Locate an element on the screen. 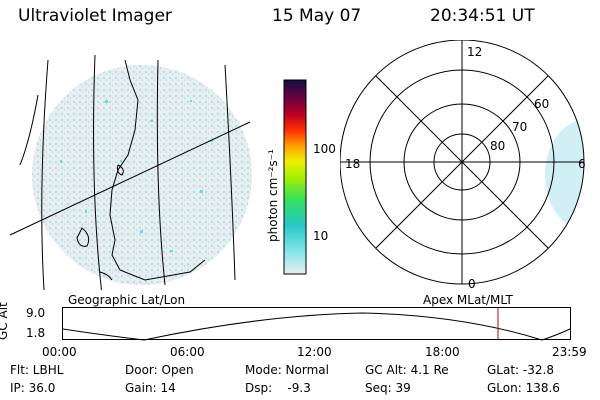 The image size is (600, 400). observation-date: 15 May 07 is located at coordinates (317, 16).